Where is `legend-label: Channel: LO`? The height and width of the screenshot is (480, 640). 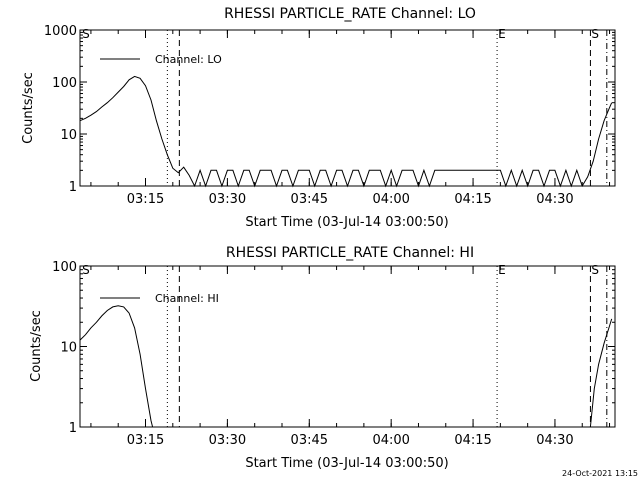
legend-label: Channel: LO is located at coordinates (188, 59).